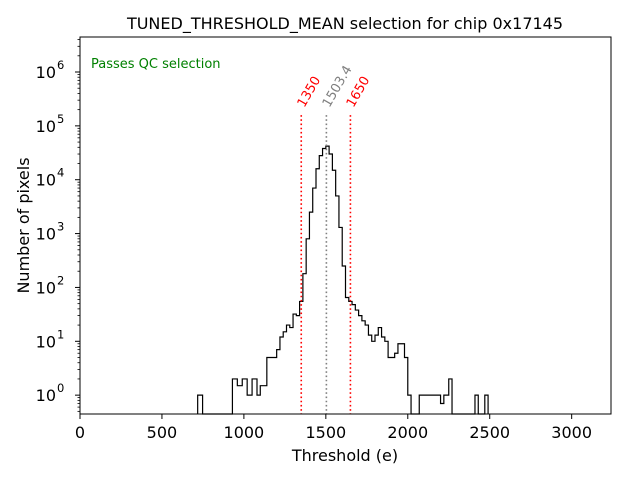 The image size is (640, 480). Describe the element at coordinates (325, 432) in the screenshot. I see `x-tick-label: 1500` at that location.